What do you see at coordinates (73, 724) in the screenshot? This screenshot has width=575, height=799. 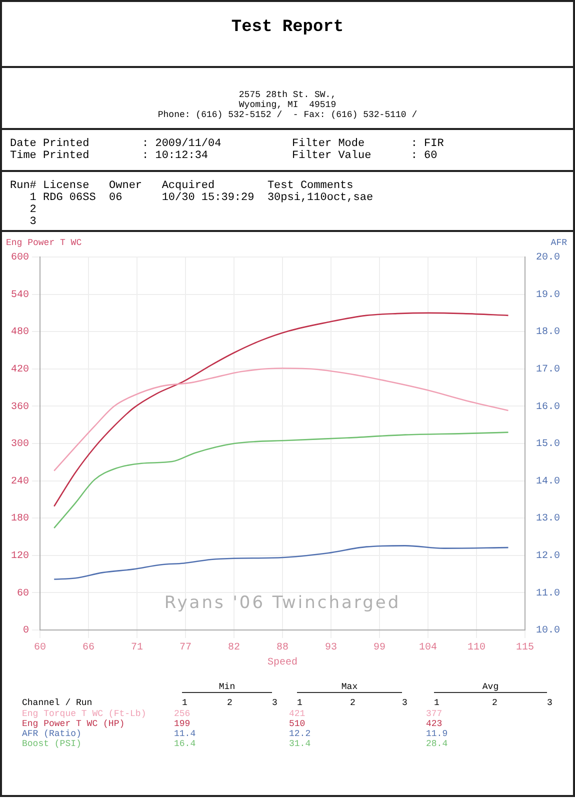 I see `text: Eng Power T WC (HP)` at bounding box center [73, 724].